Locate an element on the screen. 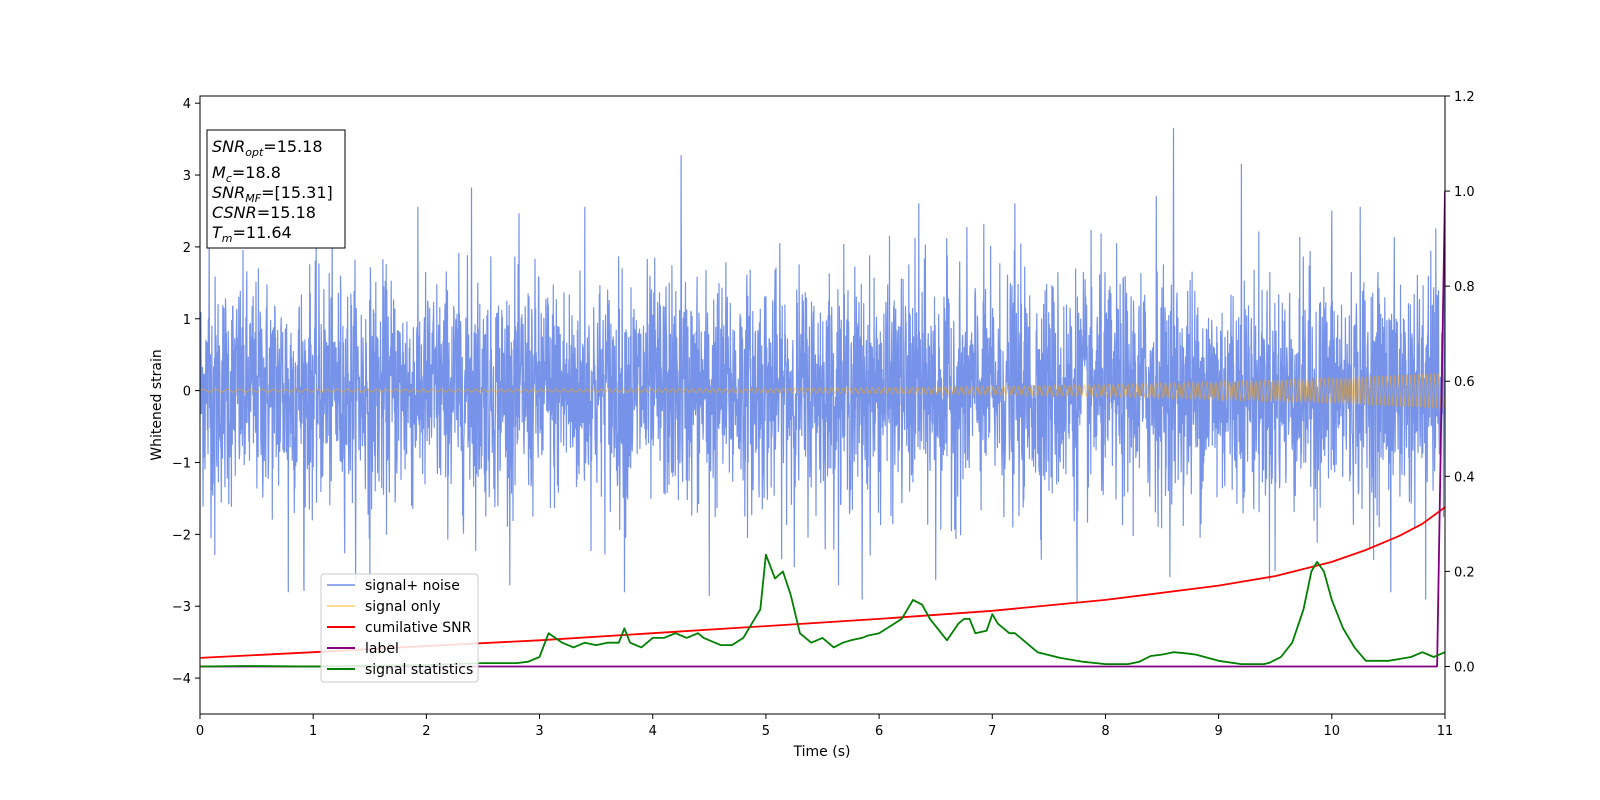 This screenshot has width=1600, height=800. info-box-frame is located at coordinates (276, 189).